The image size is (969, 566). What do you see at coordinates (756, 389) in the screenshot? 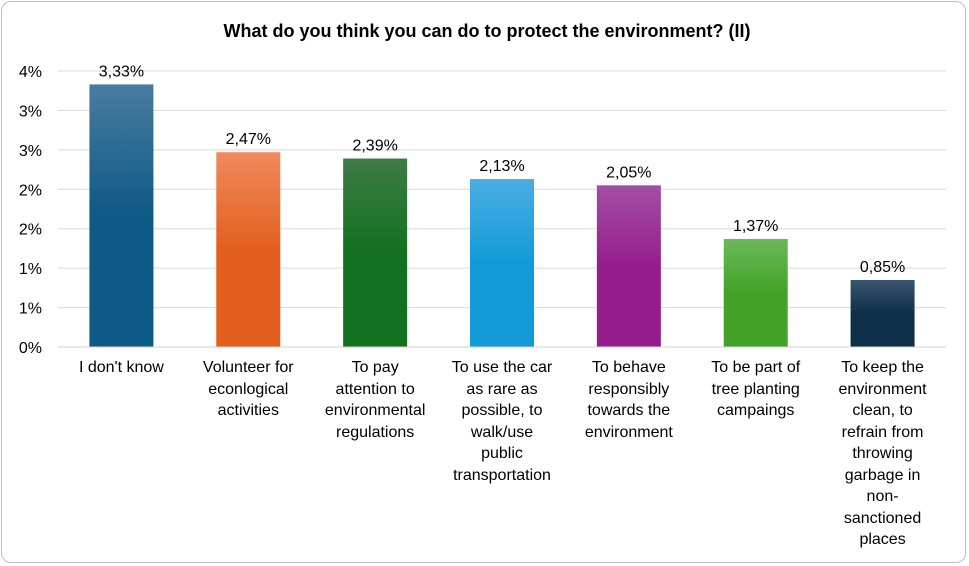
I see `x-tick-label: To be part of tree planting campaings` at bounding box center [756, 389].